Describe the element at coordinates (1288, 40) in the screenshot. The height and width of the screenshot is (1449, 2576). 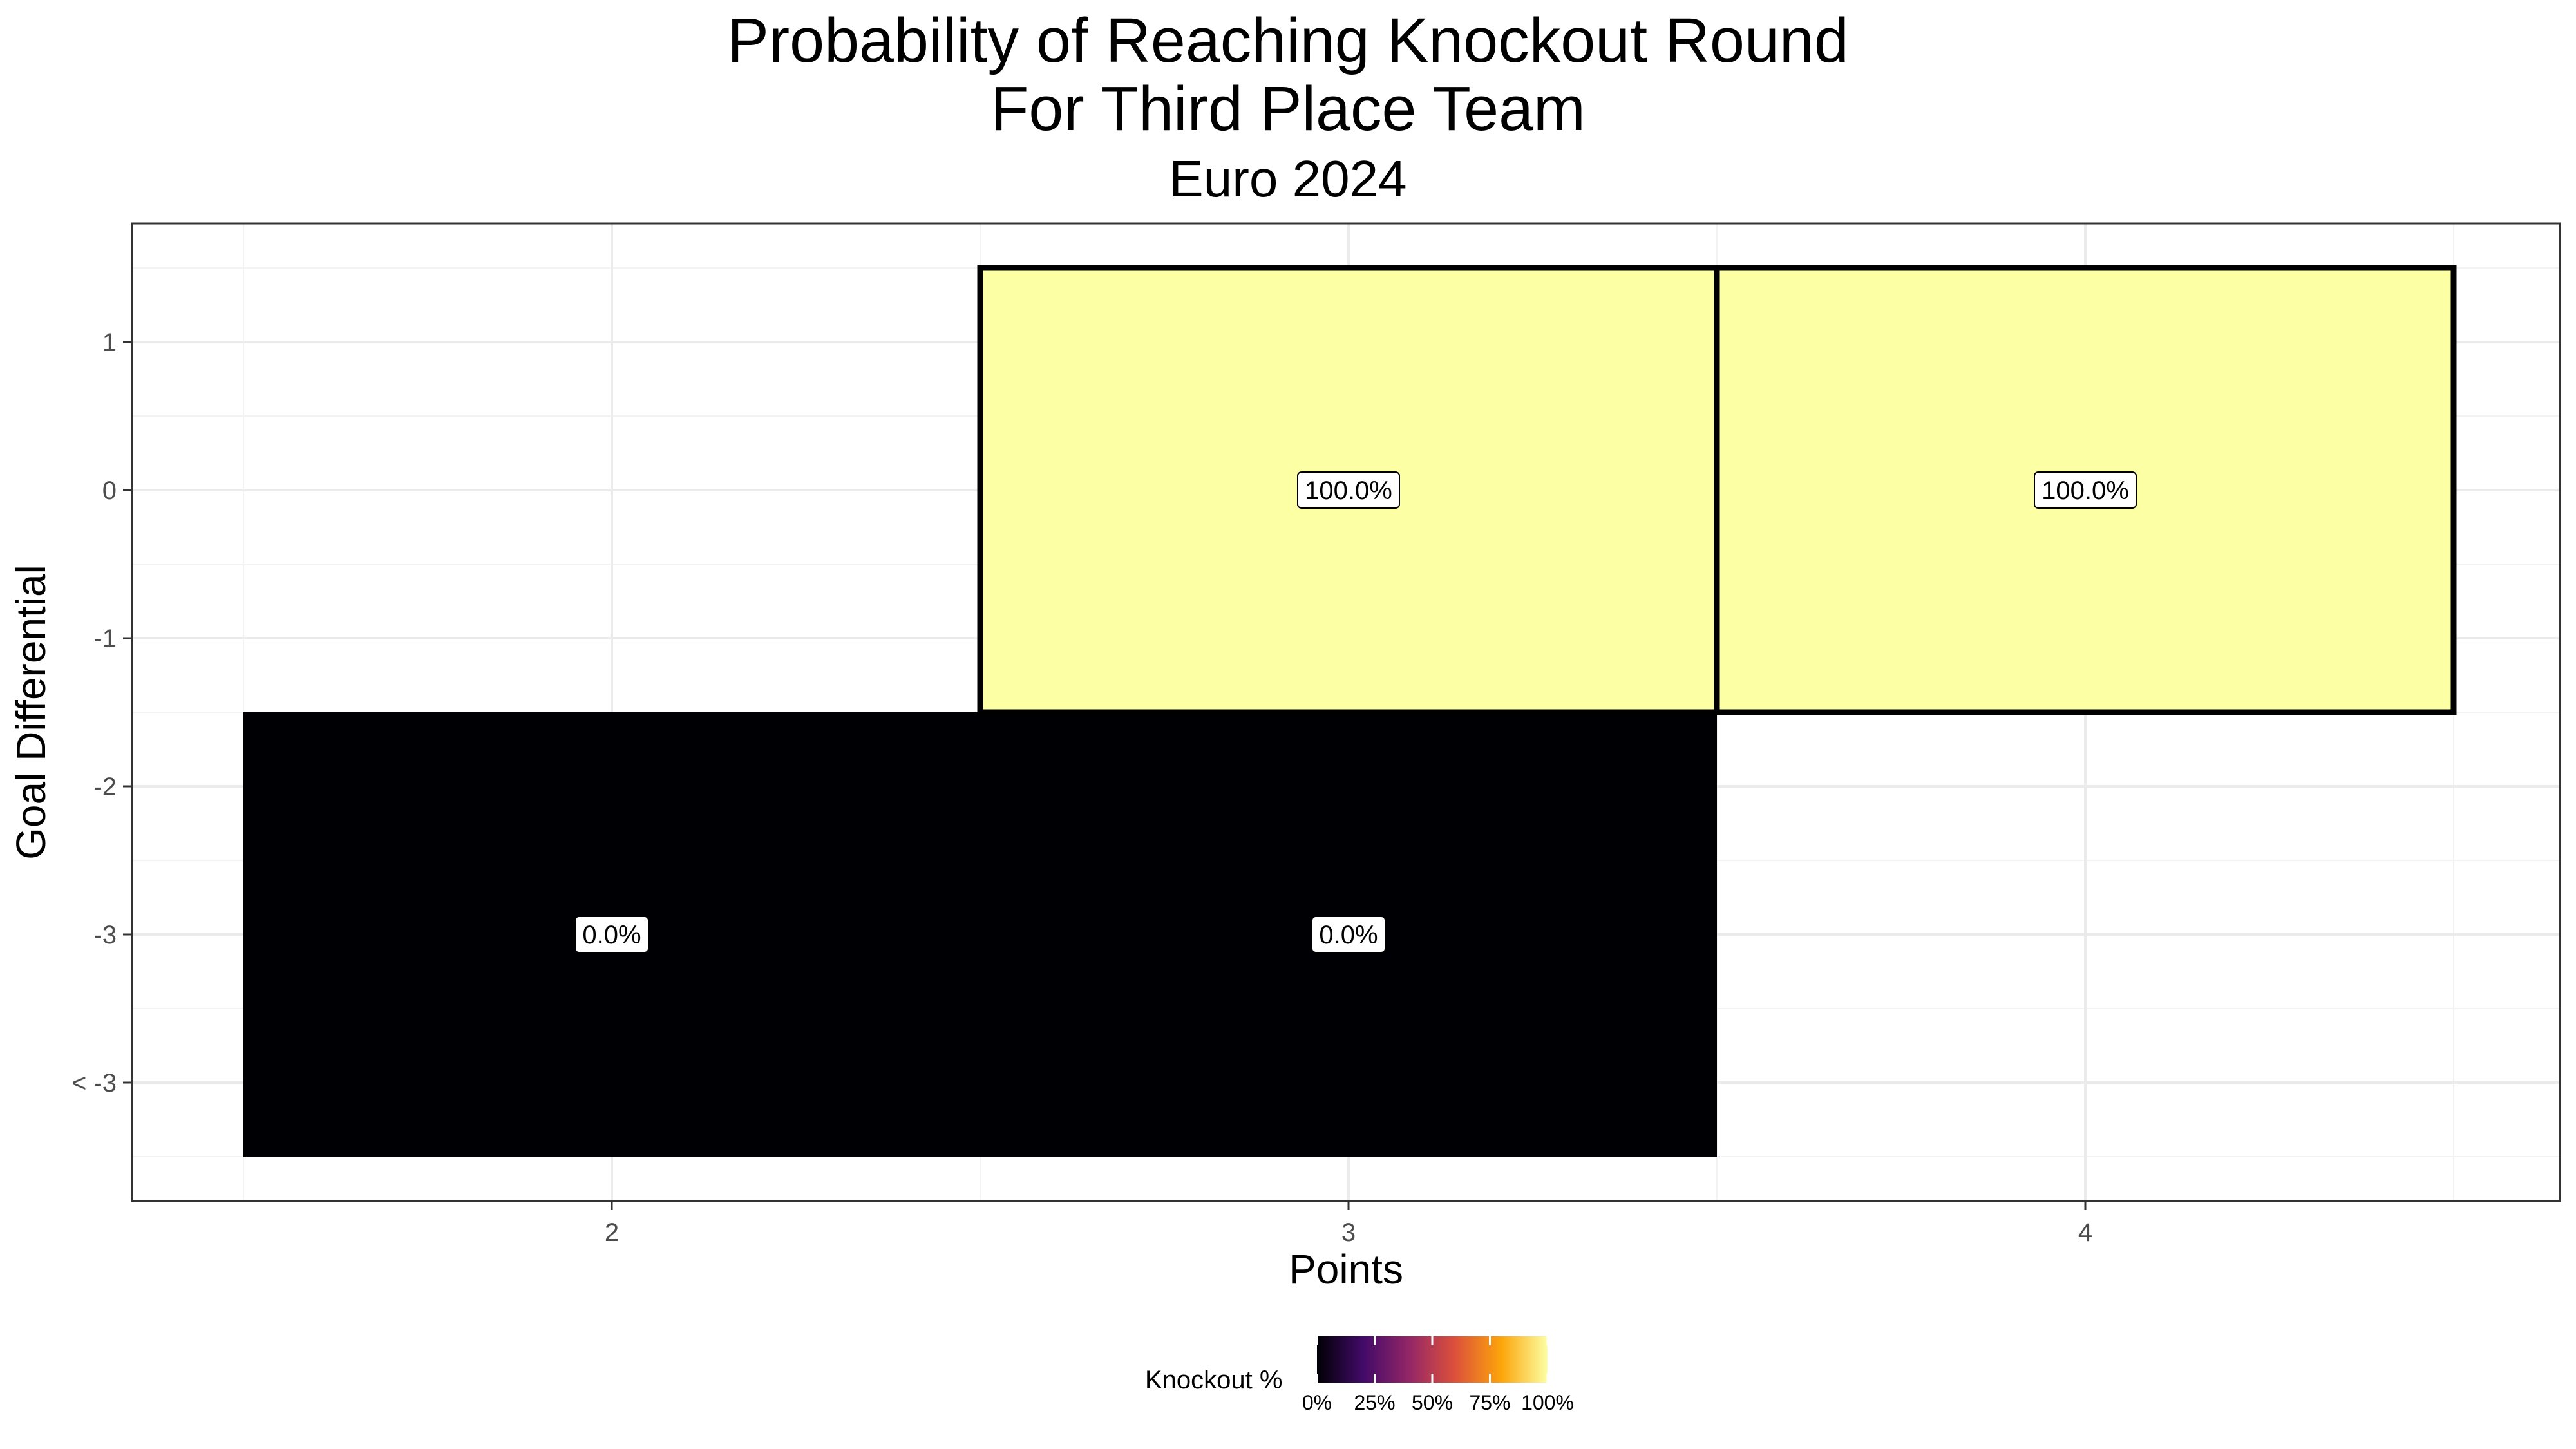
I see `chart-title-line-1: Probability of Reaching Knockout Round` at that location.